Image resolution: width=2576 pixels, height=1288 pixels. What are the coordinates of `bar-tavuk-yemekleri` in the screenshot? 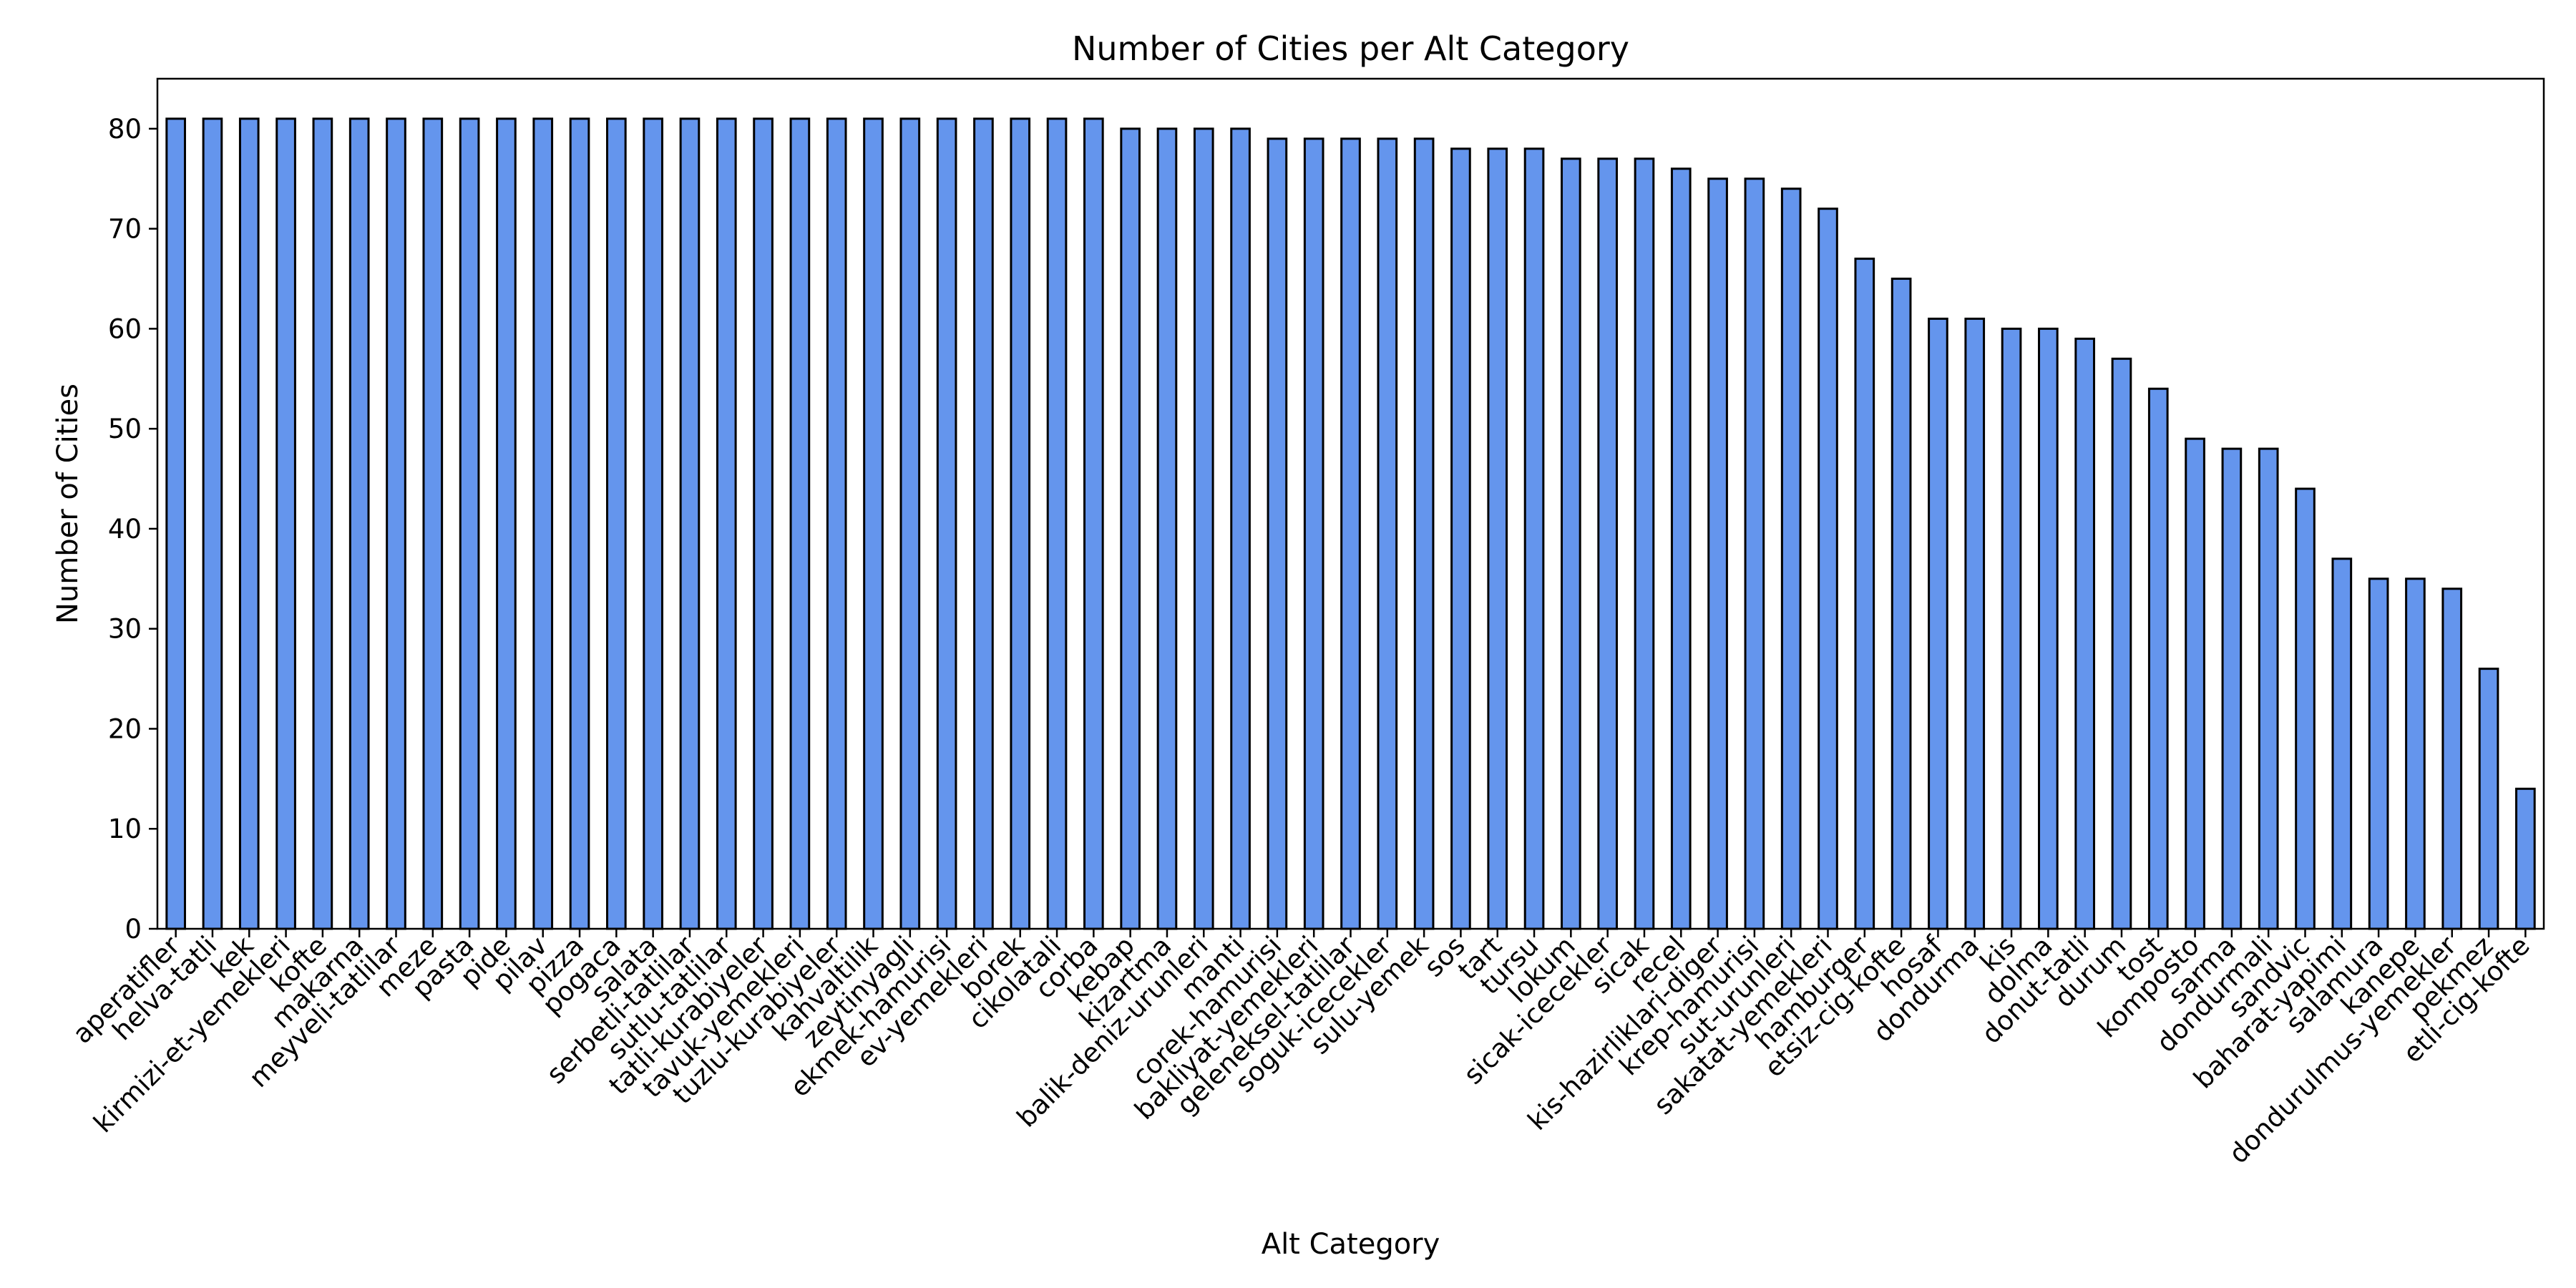 It's located at (800, 523).